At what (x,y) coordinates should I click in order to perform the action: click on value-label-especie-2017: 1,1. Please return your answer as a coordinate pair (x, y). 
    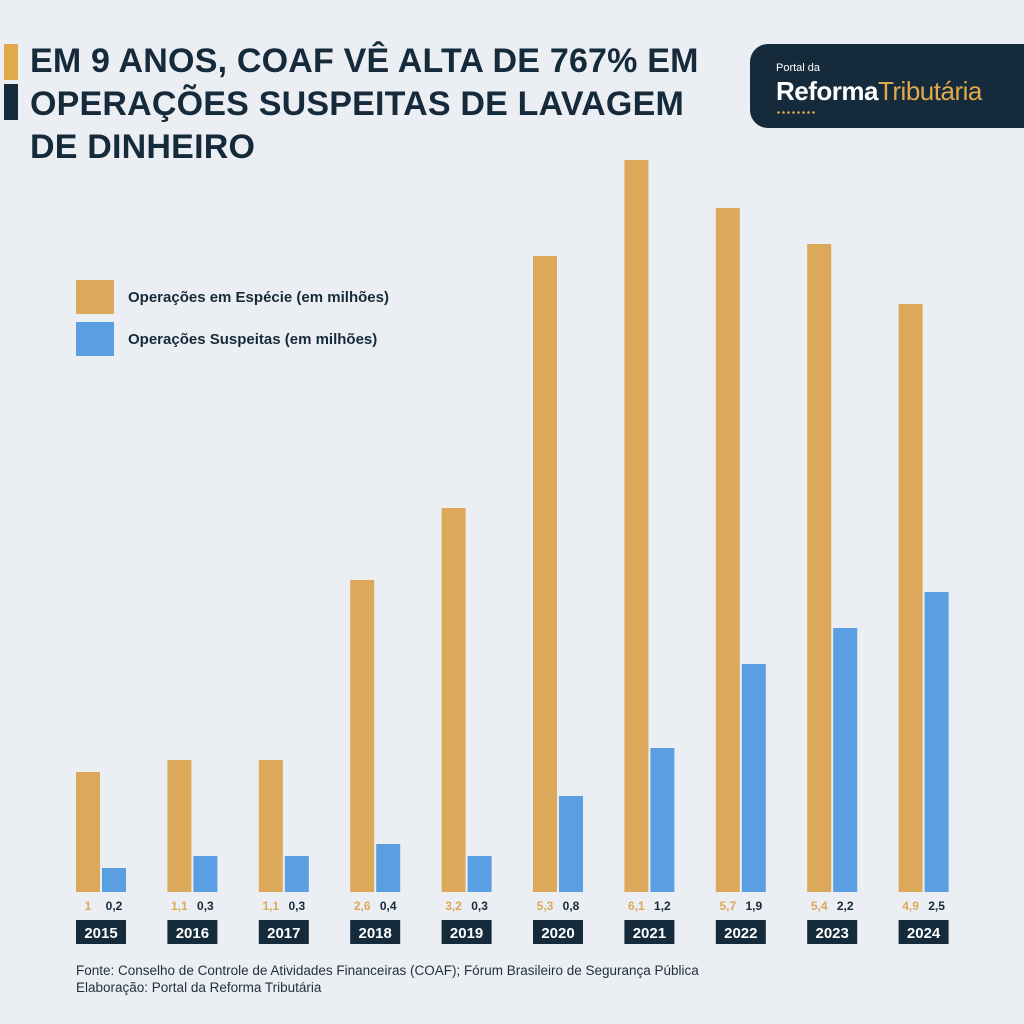
    Looking at the image, I should click on (270, 906).